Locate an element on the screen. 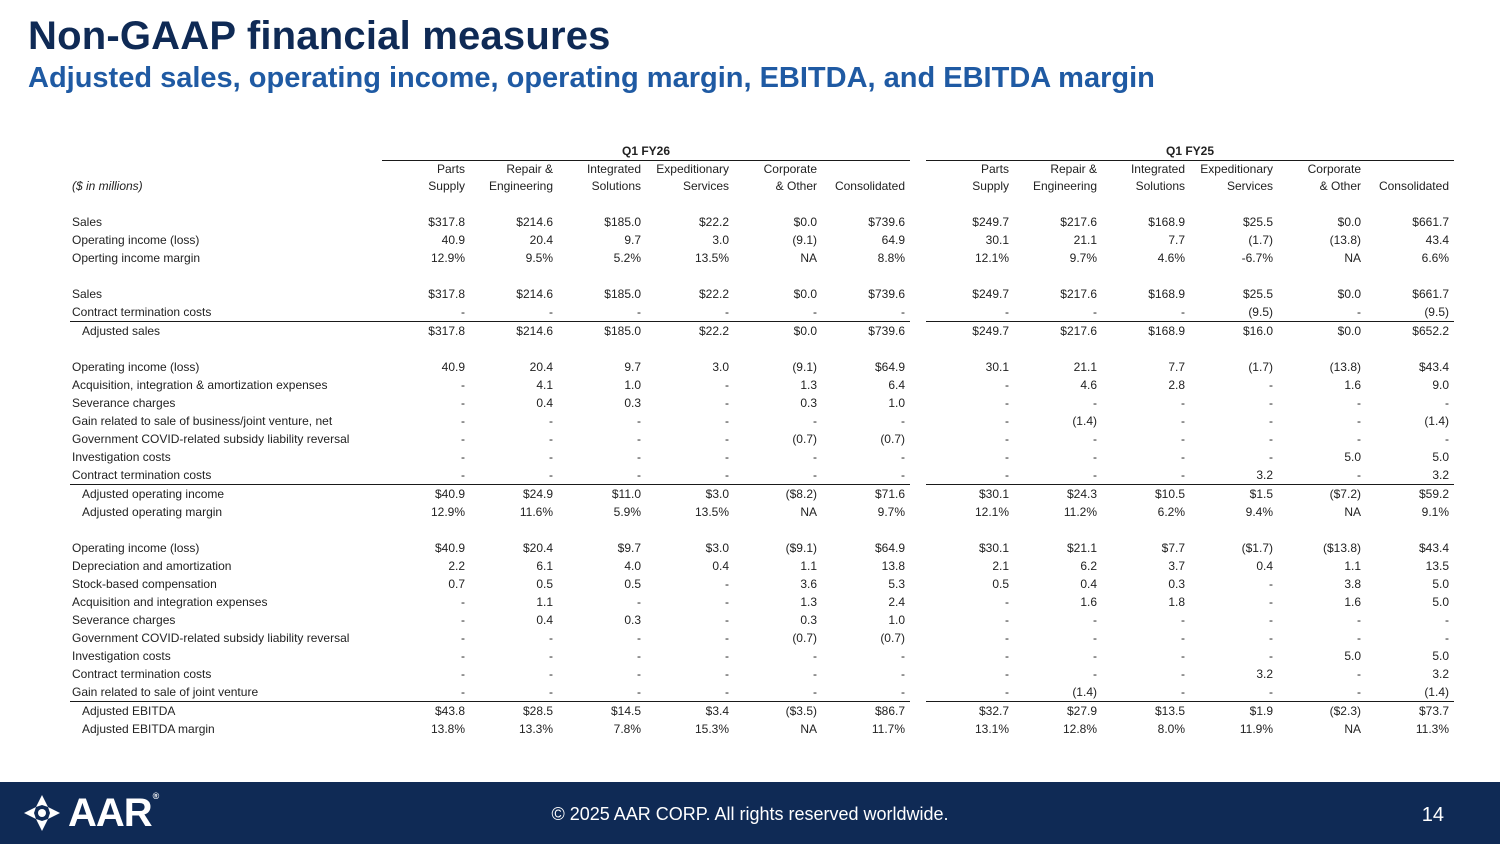  cell-value: 6.2% is located at coordinates (1171, 512).